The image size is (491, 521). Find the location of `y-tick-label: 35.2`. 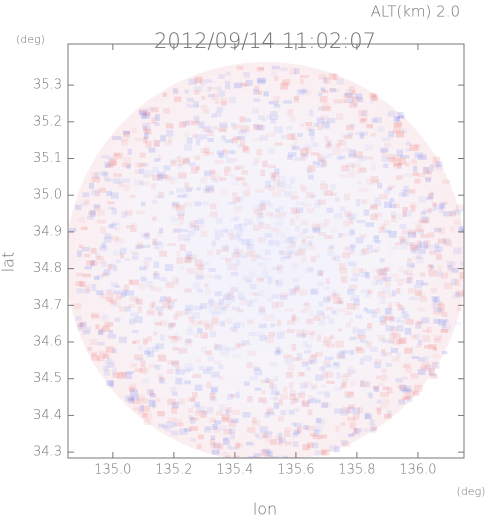

y-tick-label: 35.2 is located at coordinates (47, 121).